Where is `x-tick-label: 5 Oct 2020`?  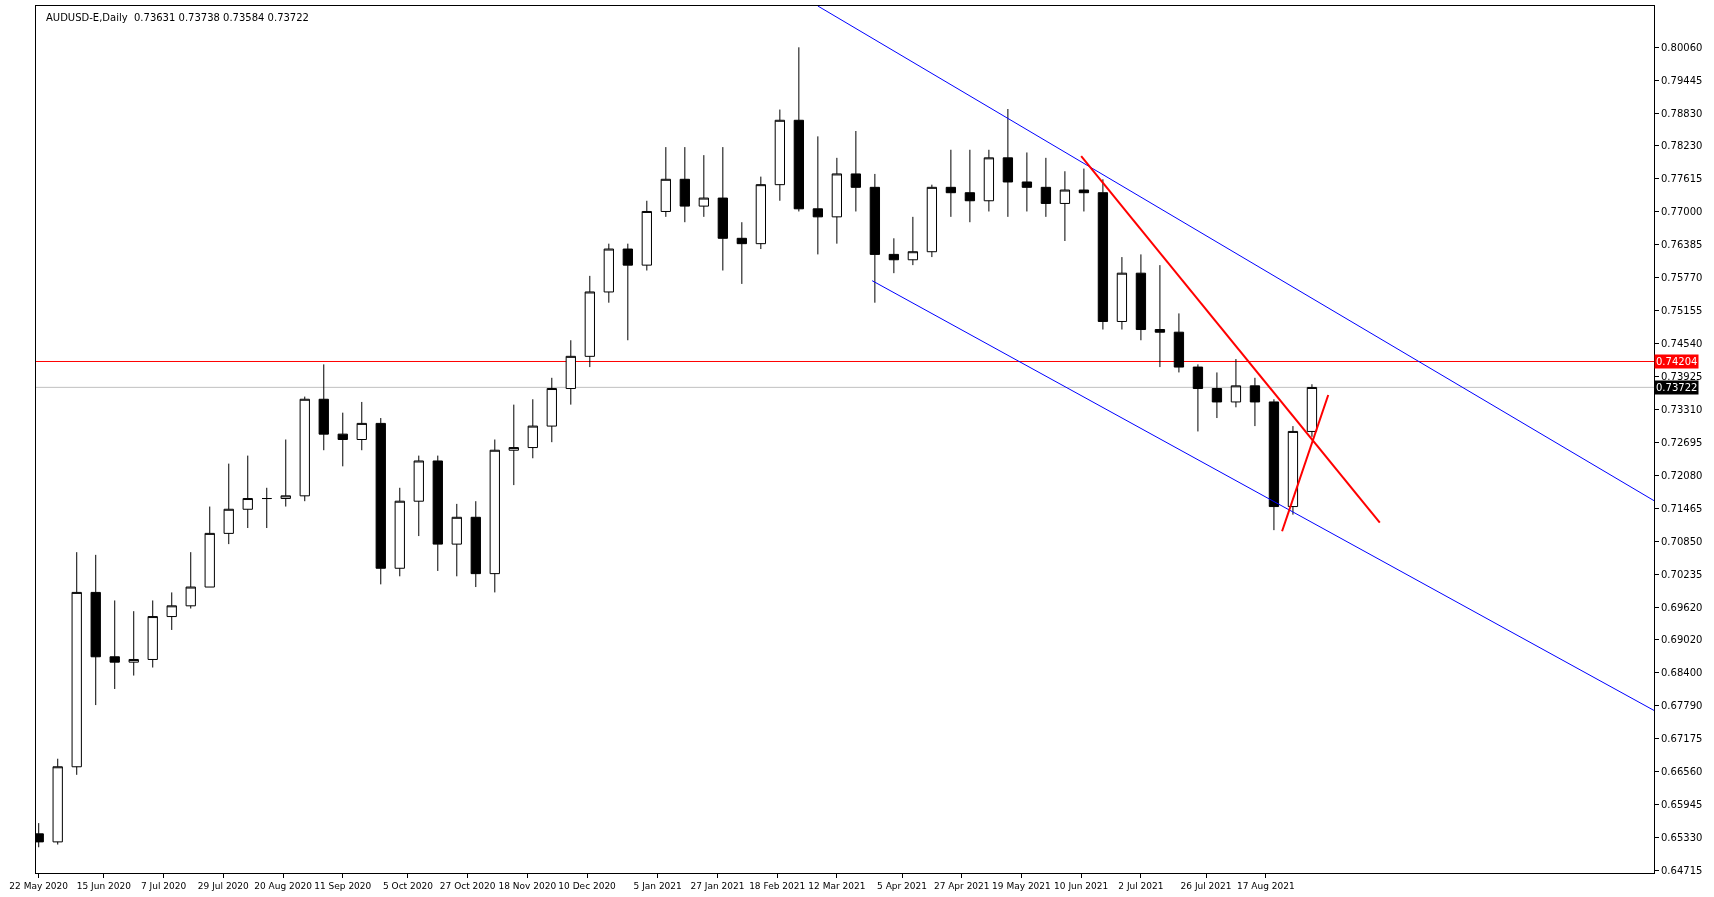 x-tick-label: 5 Oct 2020 is located at coordinates (408, 885).